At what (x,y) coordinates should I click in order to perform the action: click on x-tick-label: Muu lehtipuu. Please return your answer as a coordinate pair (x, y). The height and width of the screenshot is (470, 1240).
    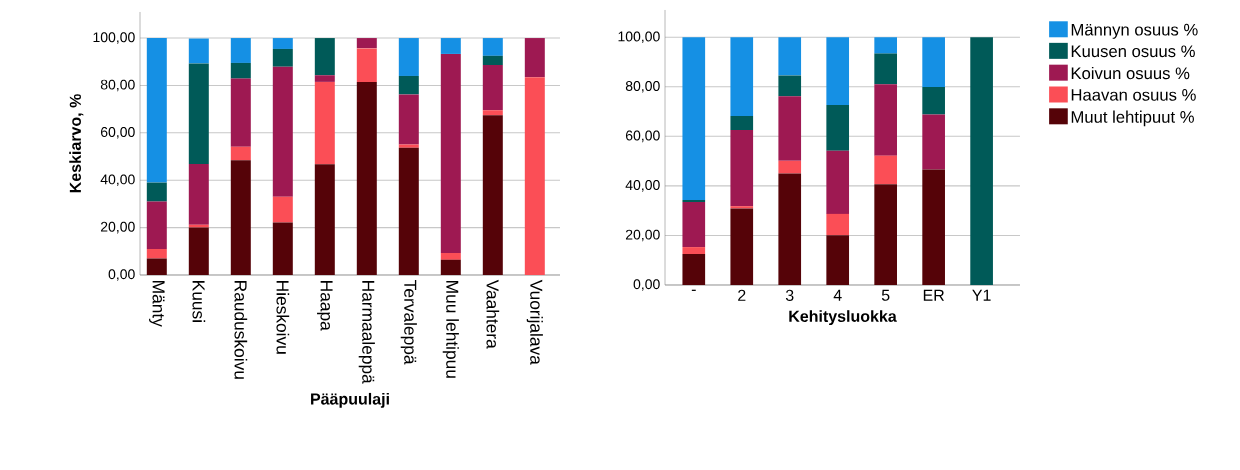
    Looking at the image, I should click on (450, 329).